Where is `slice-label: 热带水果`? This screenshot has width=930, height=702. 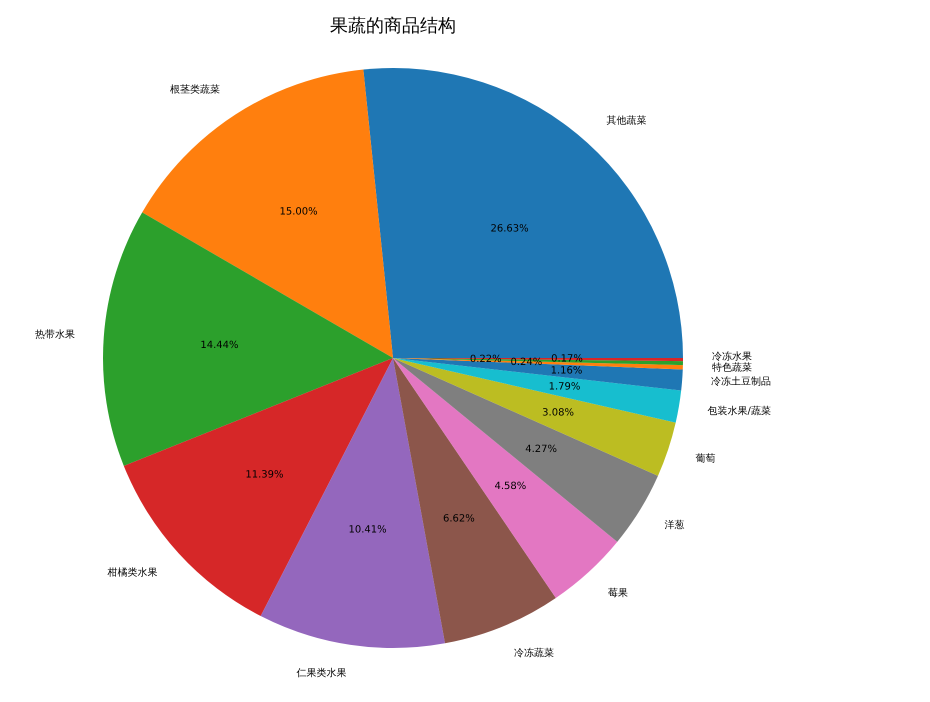
slice-label: 热带水果 is located at coordinates (54, 334).